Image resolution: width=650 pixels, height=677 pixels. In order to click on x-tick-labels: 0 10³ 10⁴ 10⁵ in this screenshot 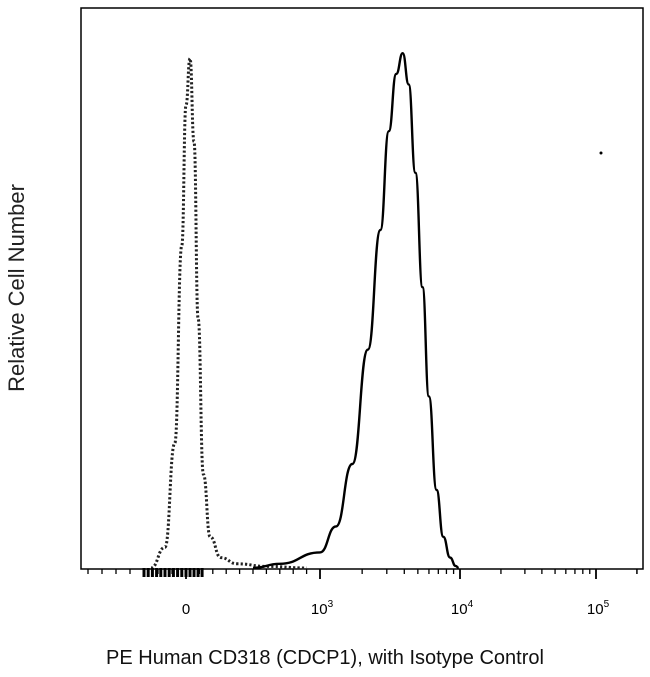, I will do `click(396, 608)`.